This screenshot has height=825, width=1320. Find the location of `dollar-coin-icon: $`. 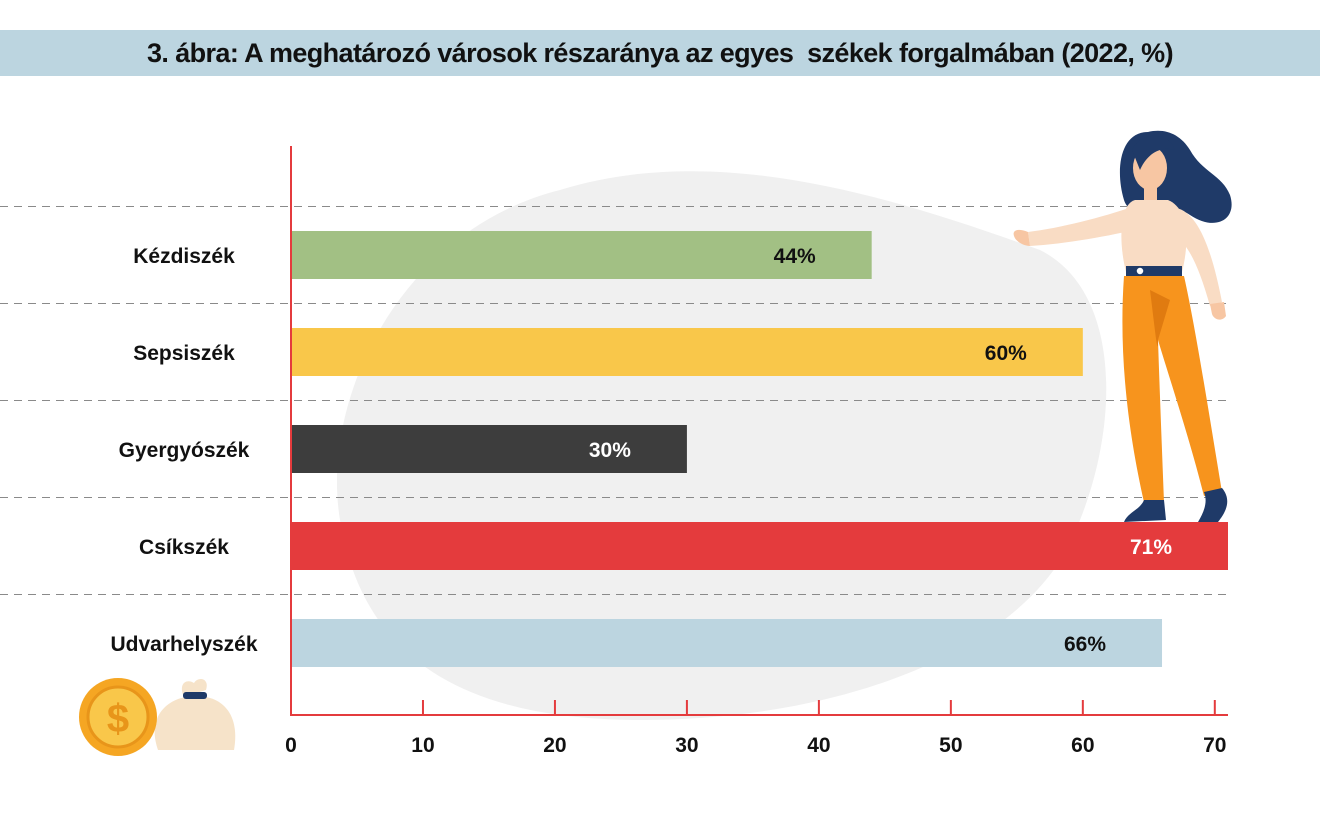

dollar-coin-icon: $ is located at coordinates (118, 717).